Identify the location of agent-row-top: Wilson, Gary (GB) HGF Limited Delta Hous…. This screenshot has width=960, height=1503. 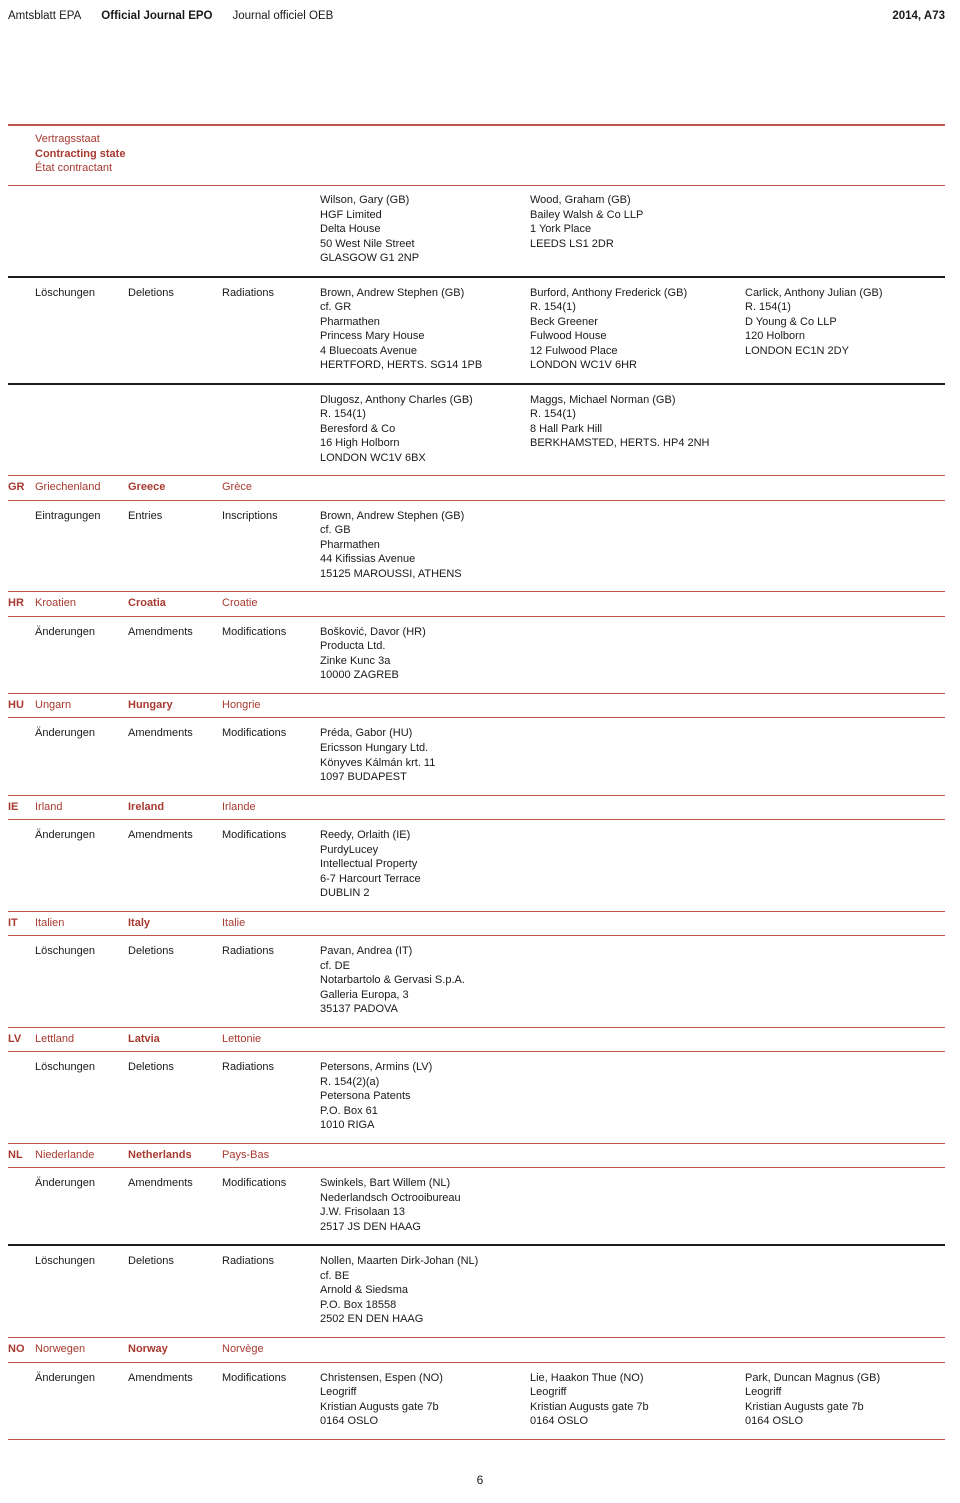
(476, 231).